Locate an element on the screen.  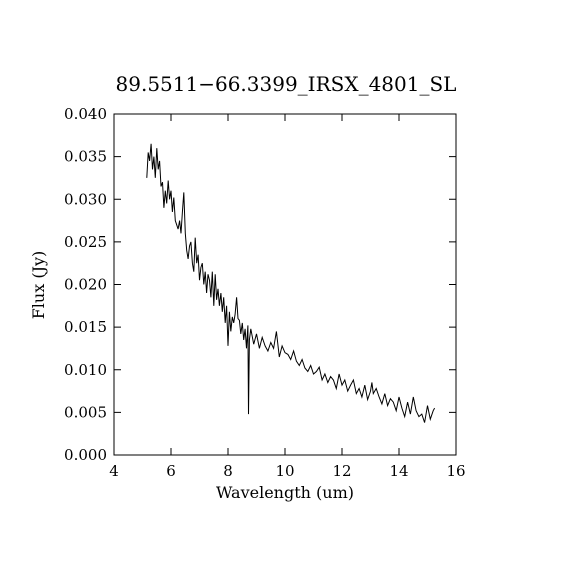
y-tick-label: 0.005 is located at coordinates (85, 412).